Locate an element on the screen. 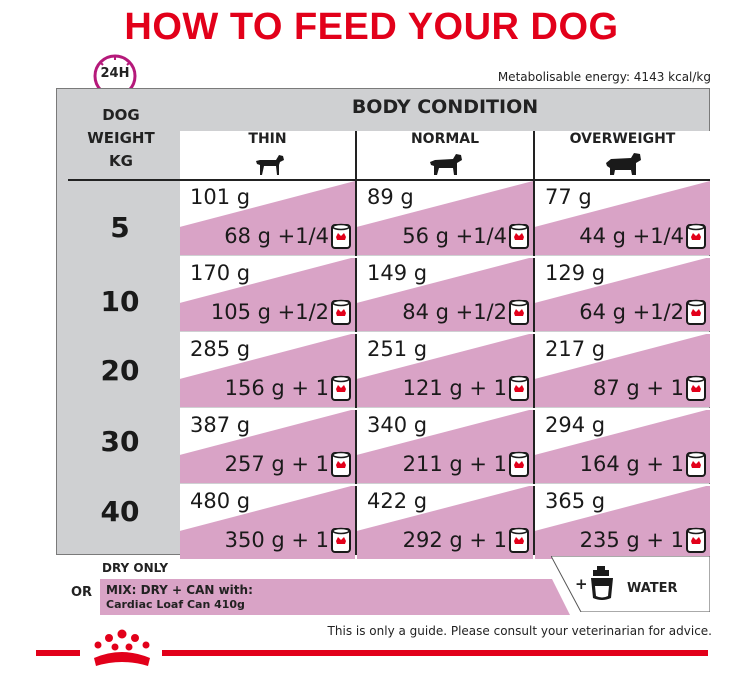 This screenshot has width=743, height=690. feeding-cell: 340 g 211 g + 1 is located at coordinates (445, 446).